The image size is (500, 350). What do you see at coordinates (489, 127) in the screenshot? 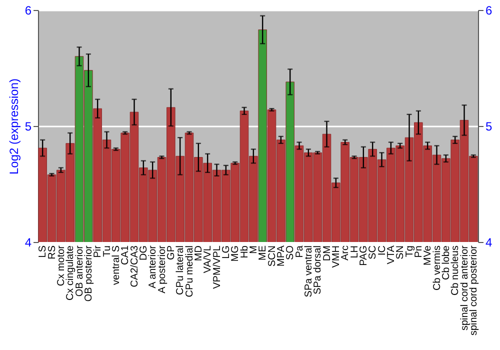
I see `y2-tick-label: 5` at bounding box center [489, 127].